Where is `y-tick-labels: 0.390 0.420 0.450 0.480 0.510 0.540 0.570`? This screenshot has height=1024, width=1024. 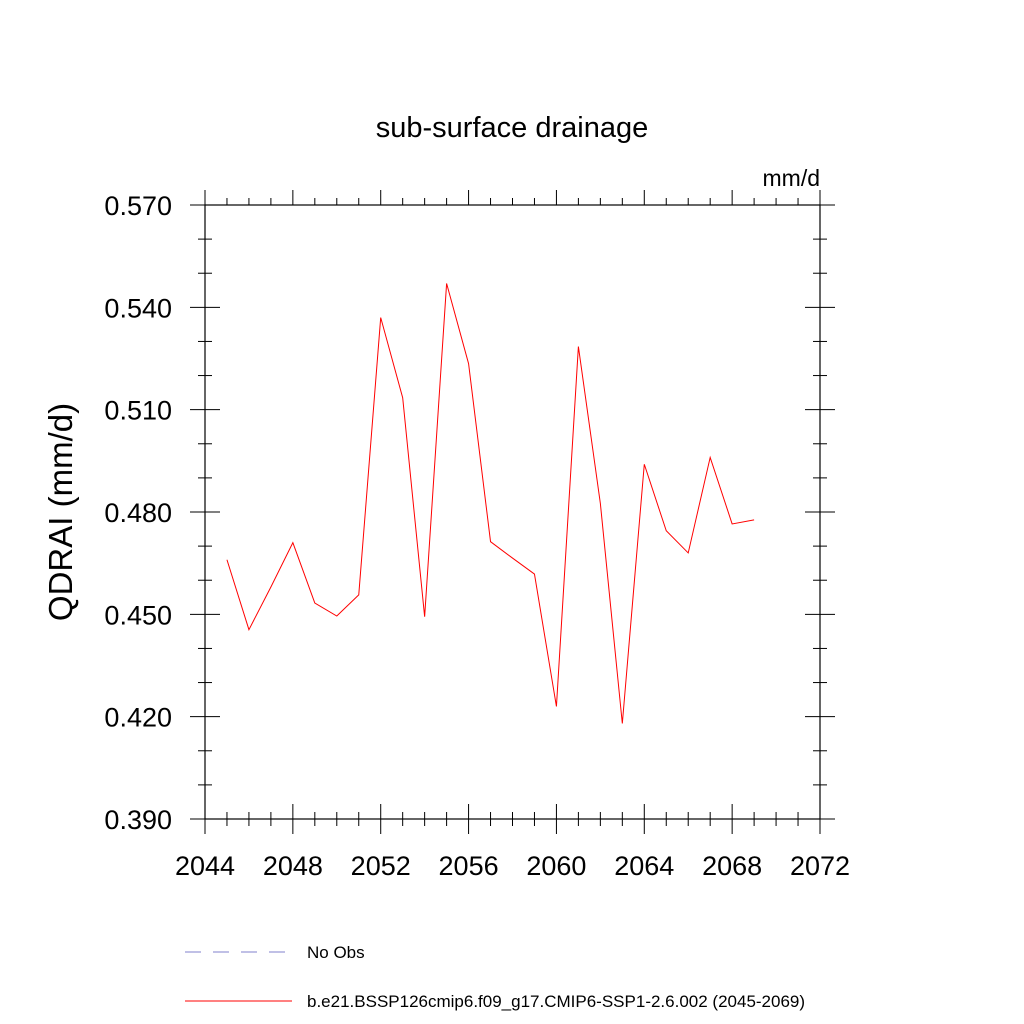
y-tick-labels: 0.390 0.420 0.450 0.480 0.510 0.540 0.570 is located at coordinates (138, 513).